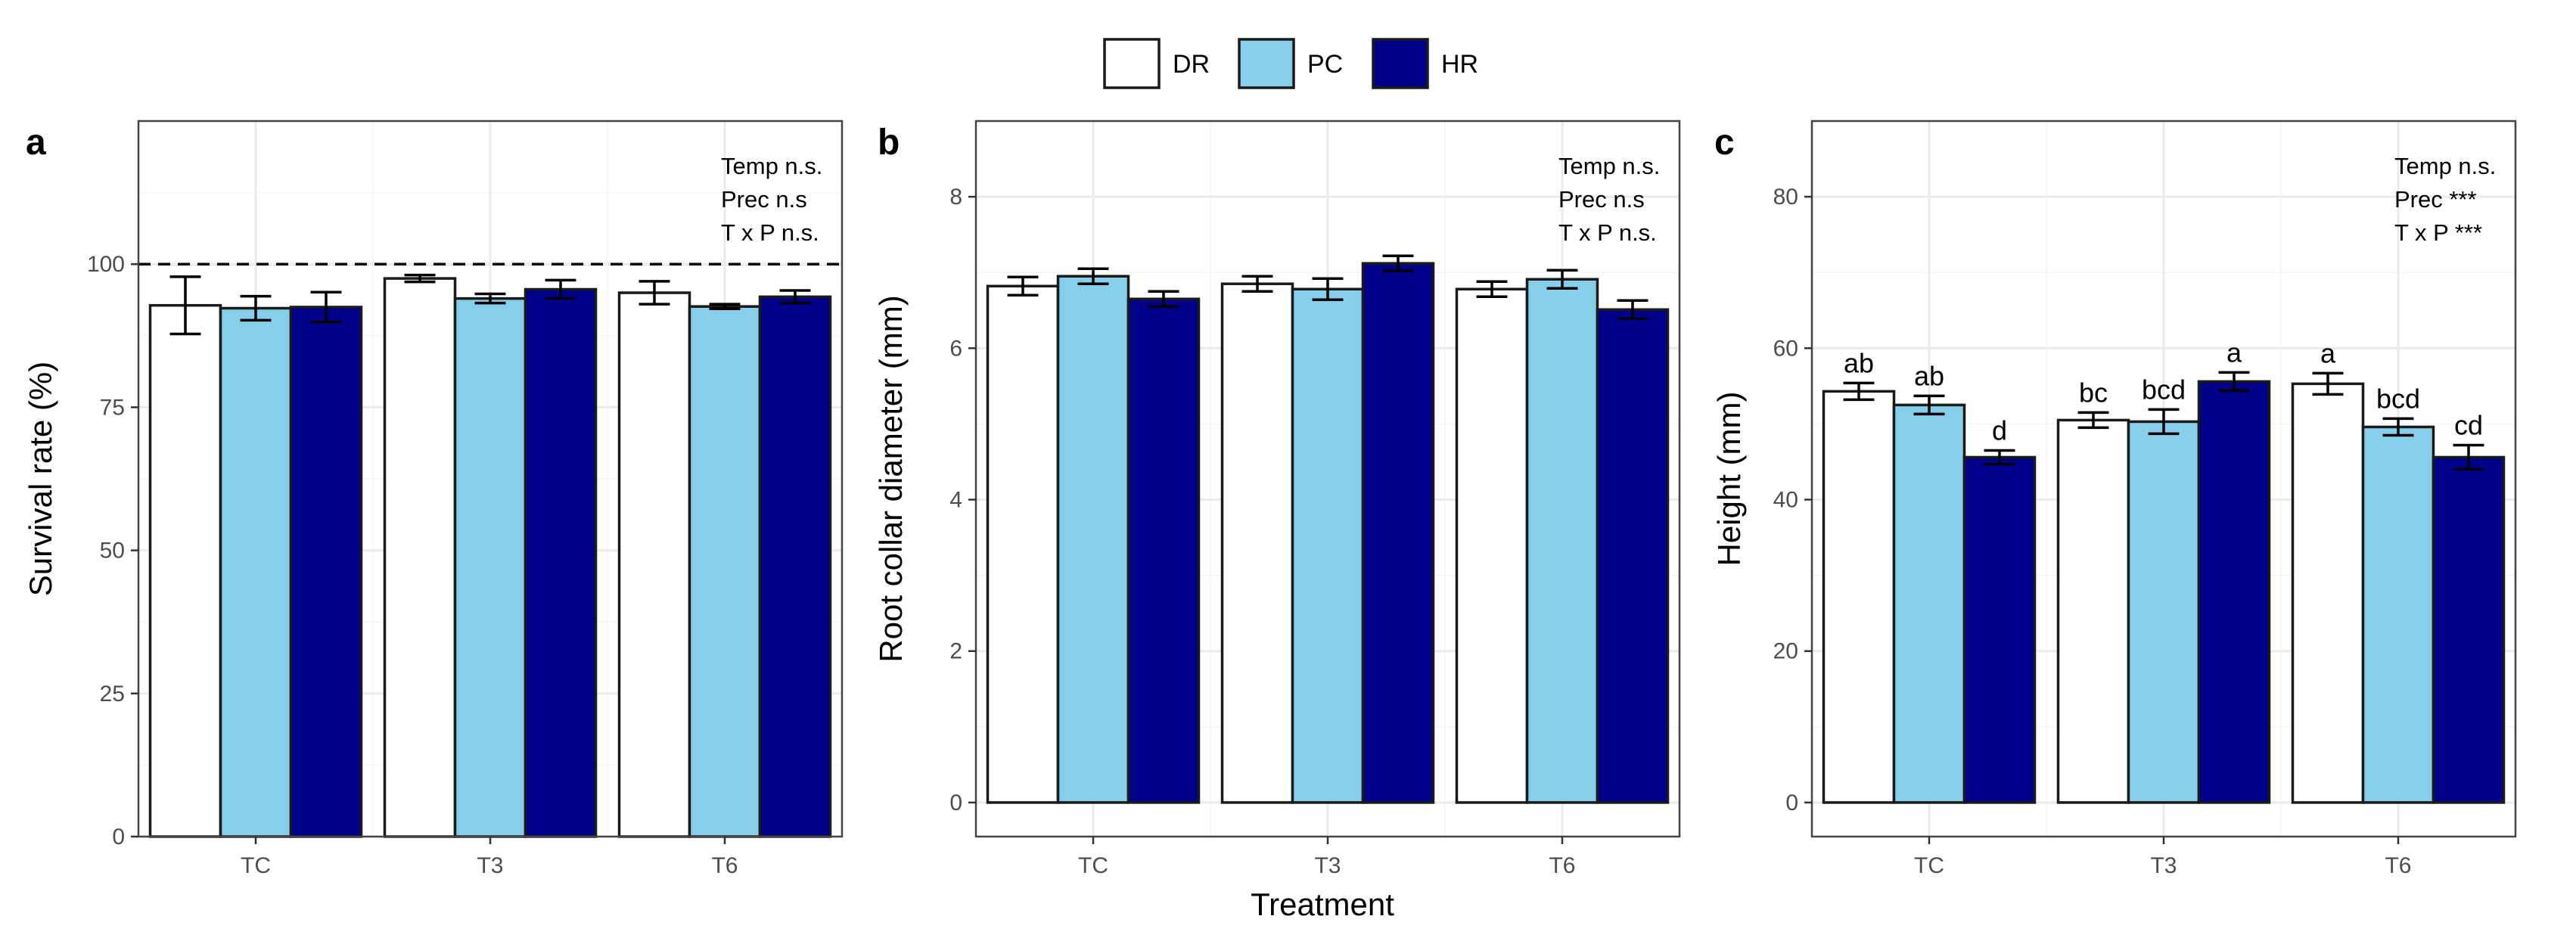 The width and height of the screenshot is (2576, 944). I want to click on shared-x-axis-title: Treatment, so click(1322, 904).